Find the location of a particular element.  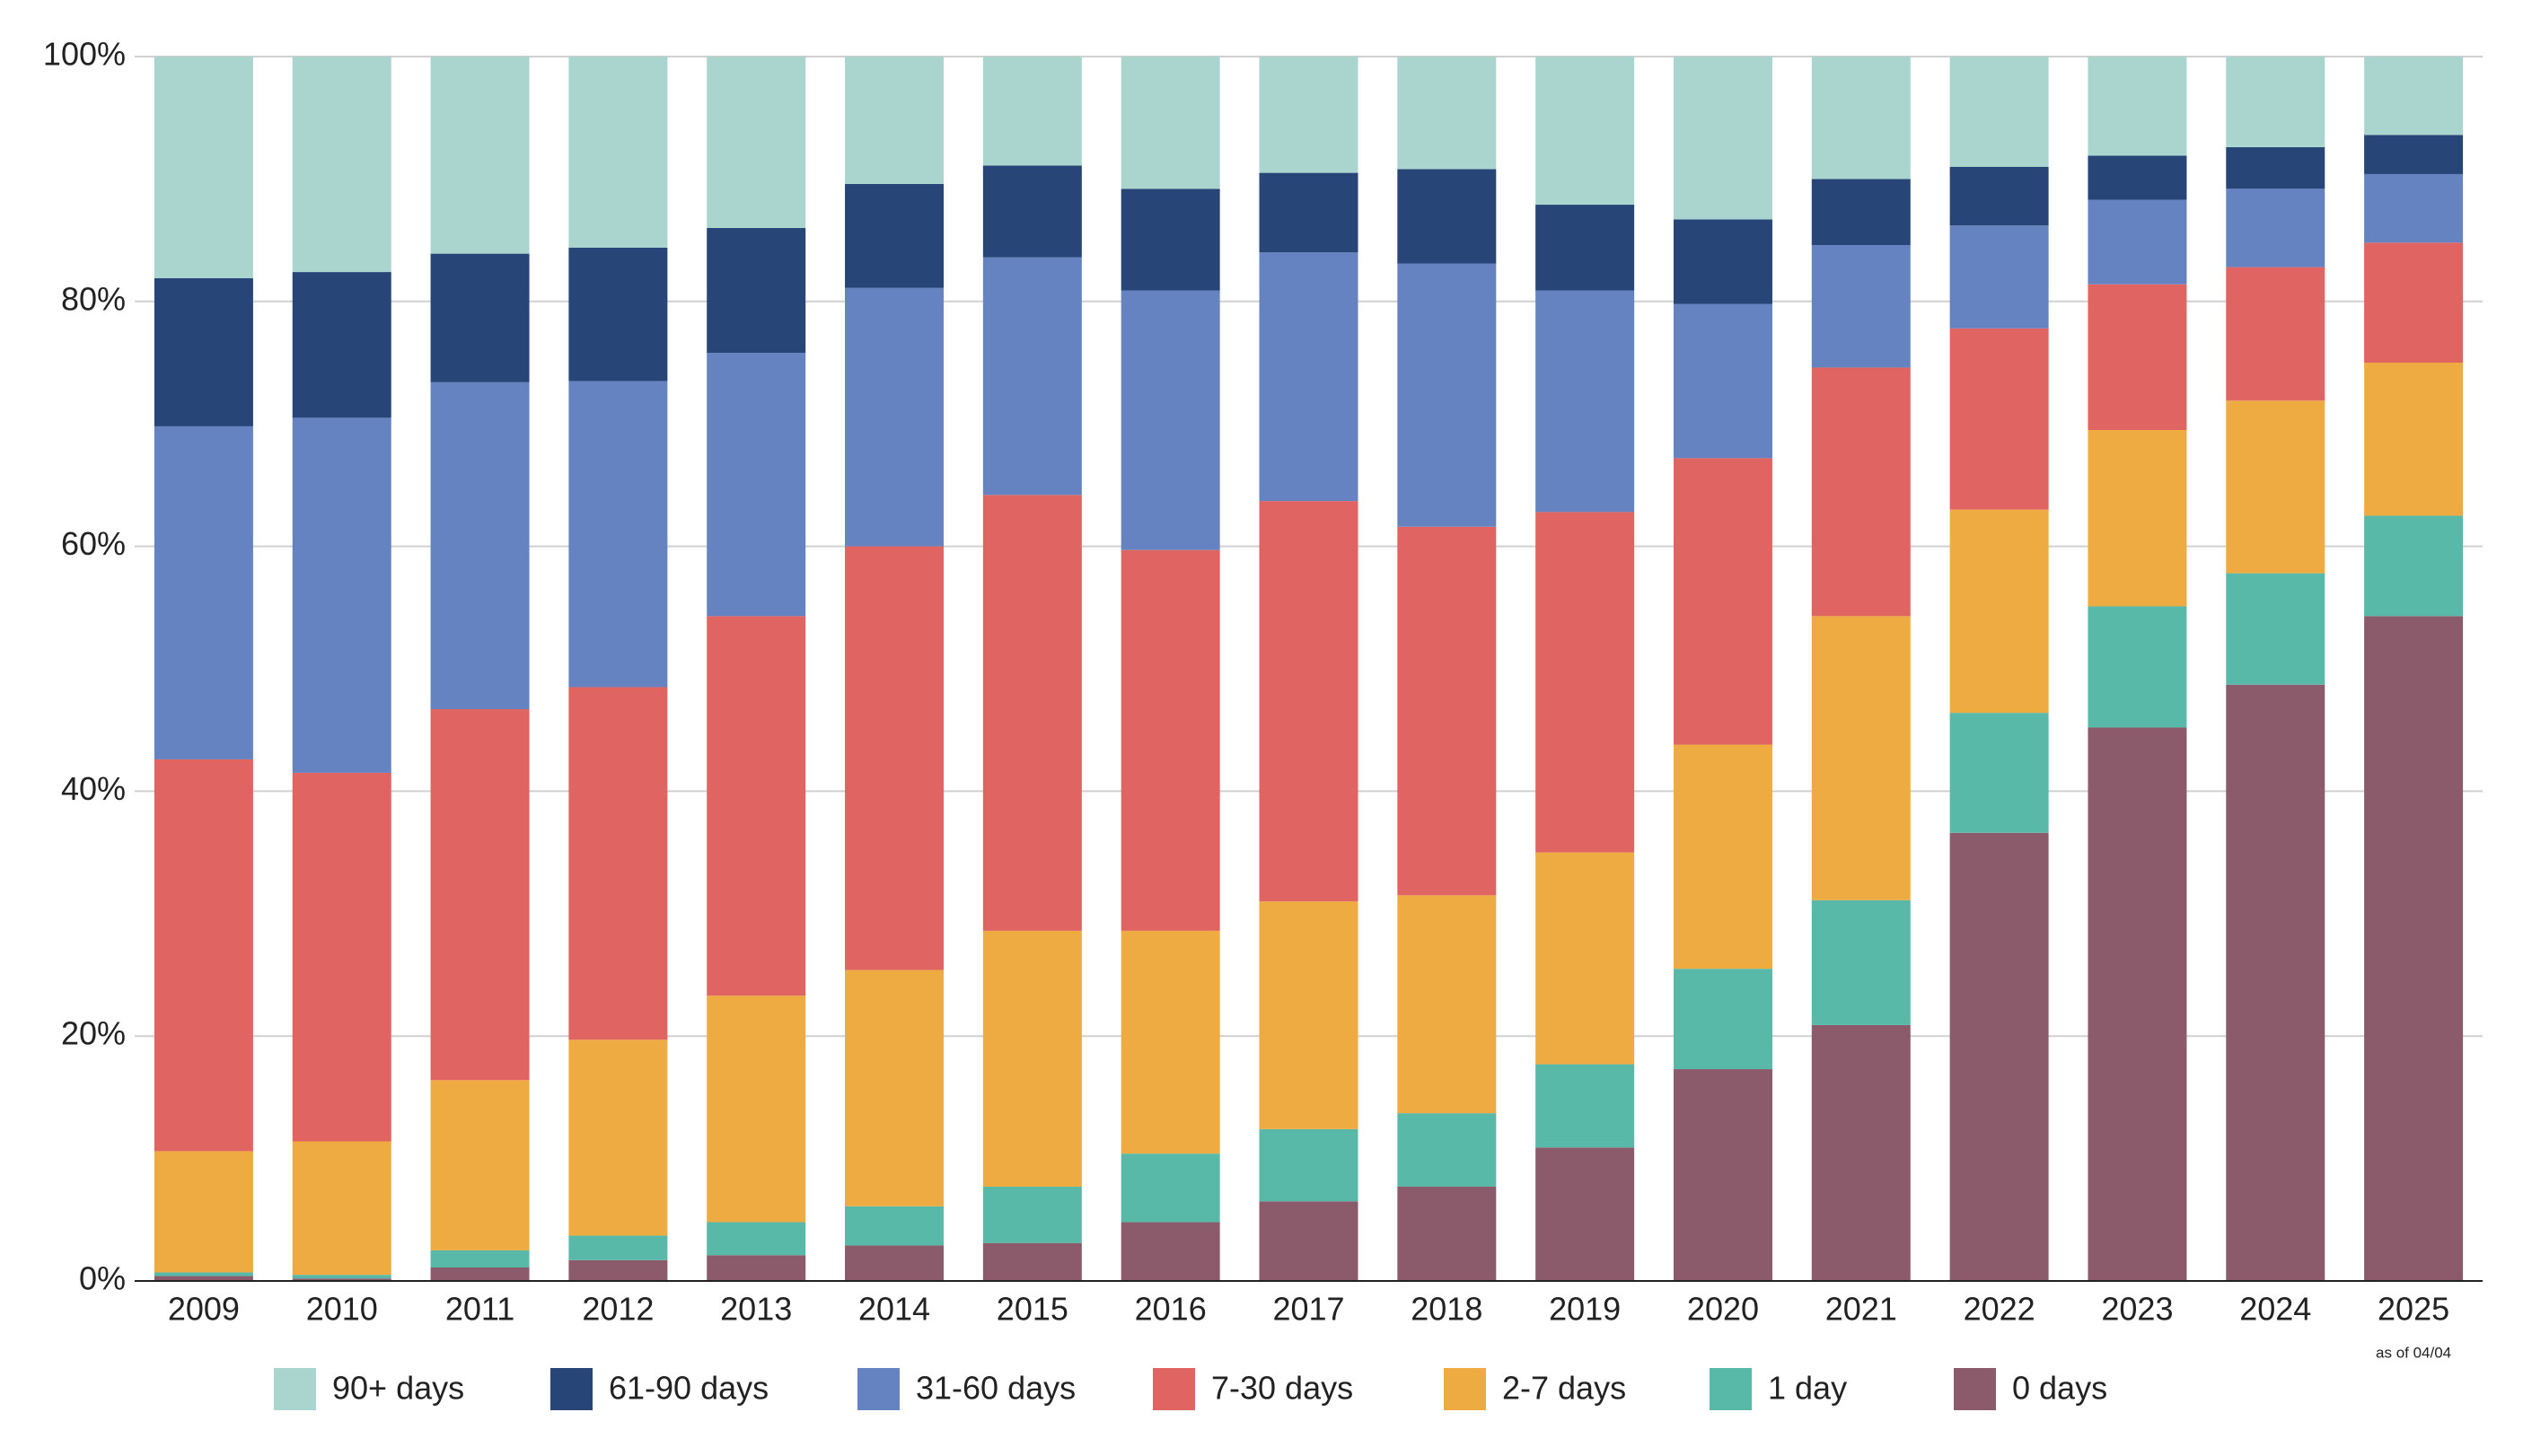

x-tick-label: 2015 is located at coordinates (1033, 1309).